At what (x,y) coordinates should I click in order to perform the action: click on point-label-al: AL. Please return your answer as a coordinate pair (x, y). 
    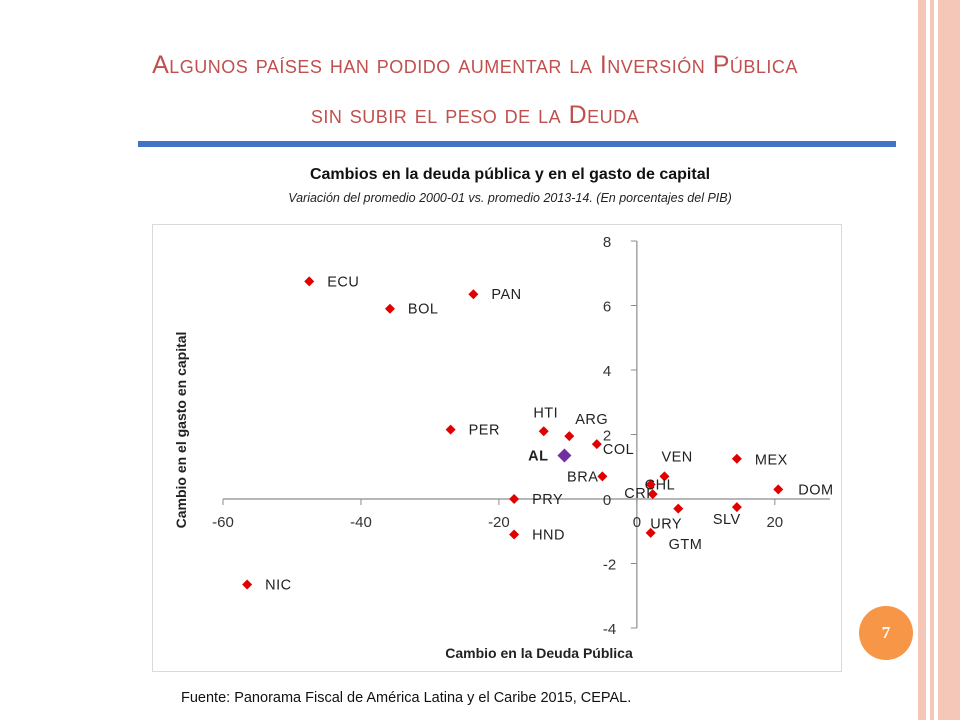
    Looking at the image, I should click on (538, 456).